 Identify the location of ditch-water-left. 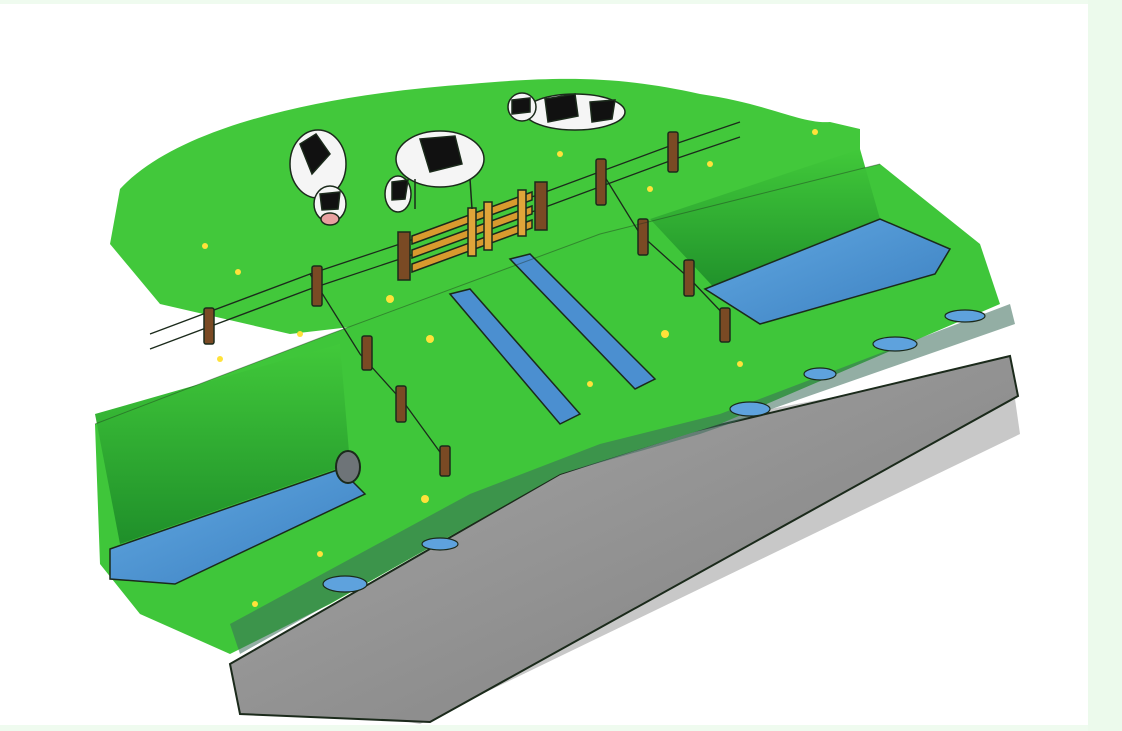
(238, 526).